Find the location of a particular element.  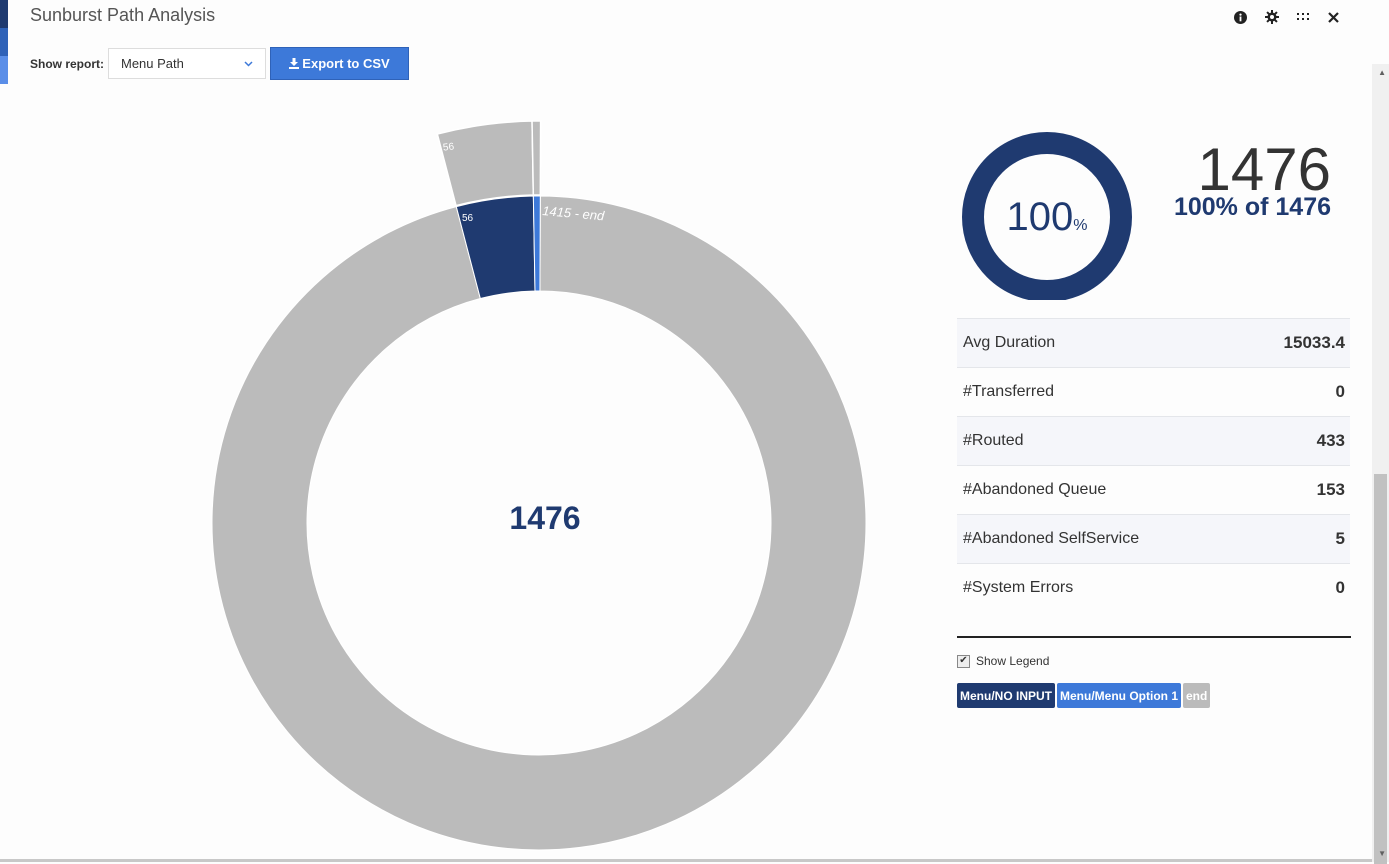

stat-label: #Transferred is located at coordinates (1008, 391).